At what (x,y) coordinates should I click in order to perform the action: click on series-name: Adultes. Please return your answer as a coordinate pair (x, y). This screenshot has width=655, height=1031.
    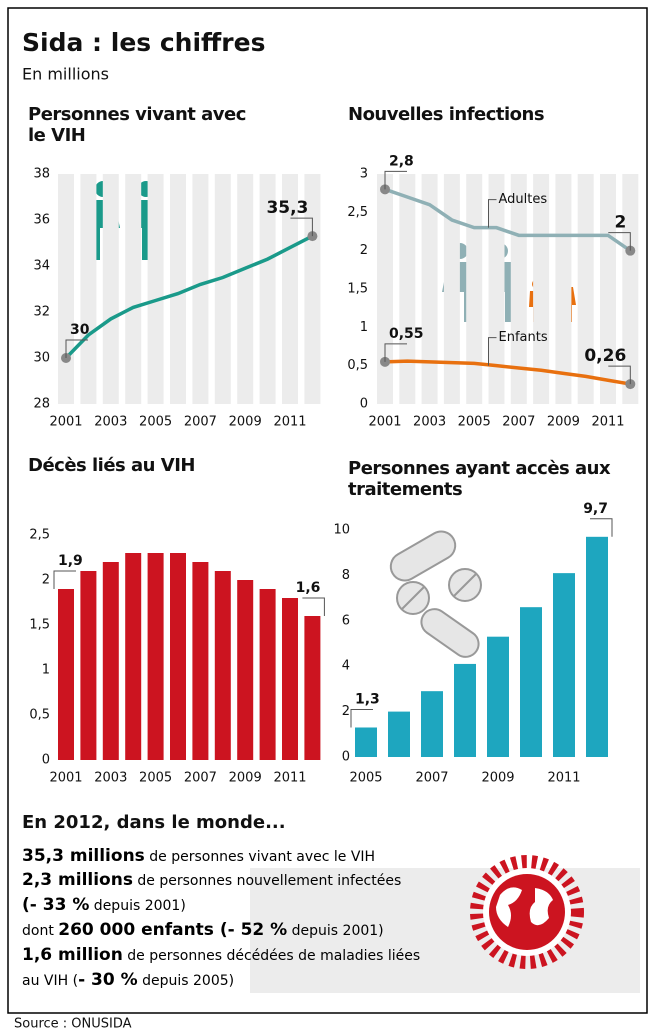
    Looking at the image, I should click on (523, 199).